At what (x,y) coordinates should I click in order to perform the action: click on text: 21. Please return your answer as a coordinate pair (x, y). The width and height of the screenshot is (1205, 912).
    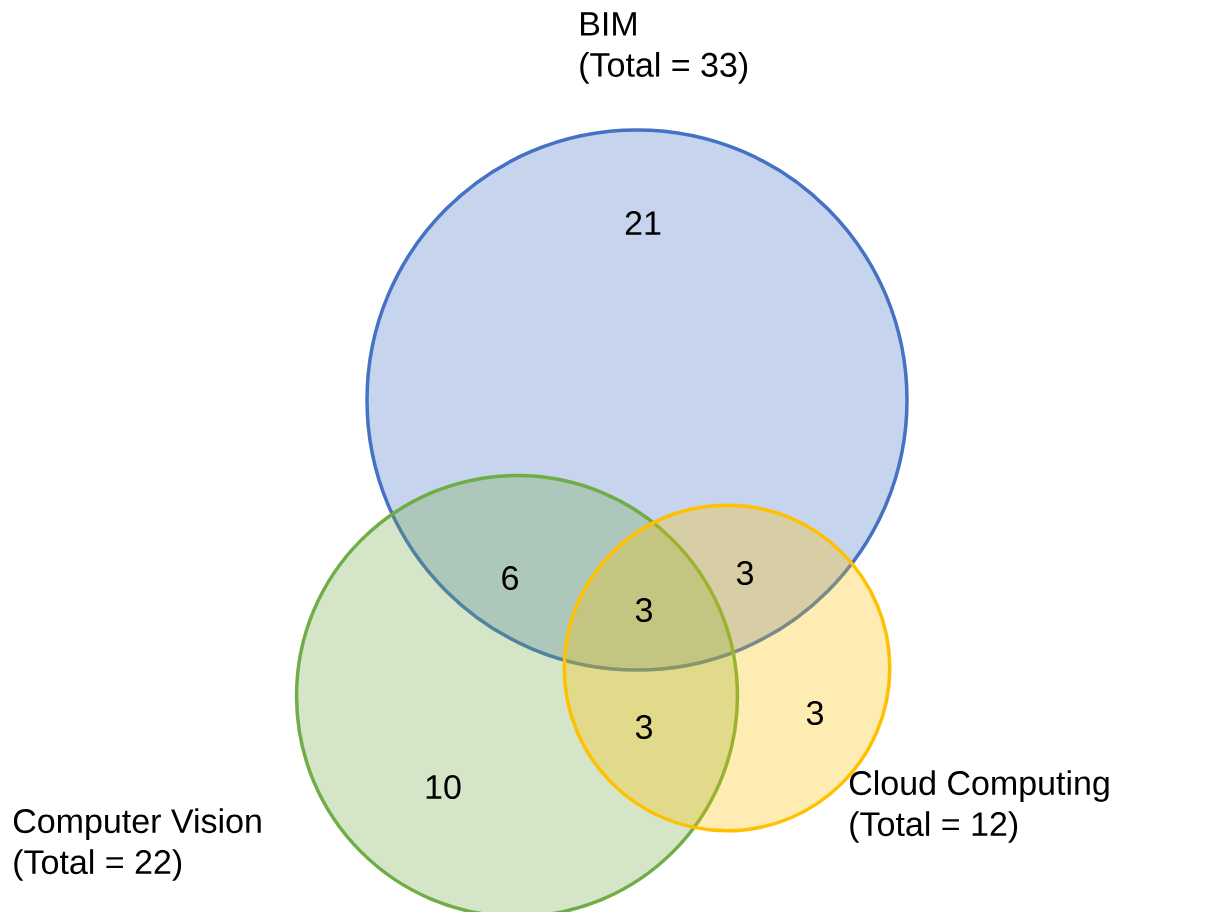
    Looking at the image, I should click on (643, 223).